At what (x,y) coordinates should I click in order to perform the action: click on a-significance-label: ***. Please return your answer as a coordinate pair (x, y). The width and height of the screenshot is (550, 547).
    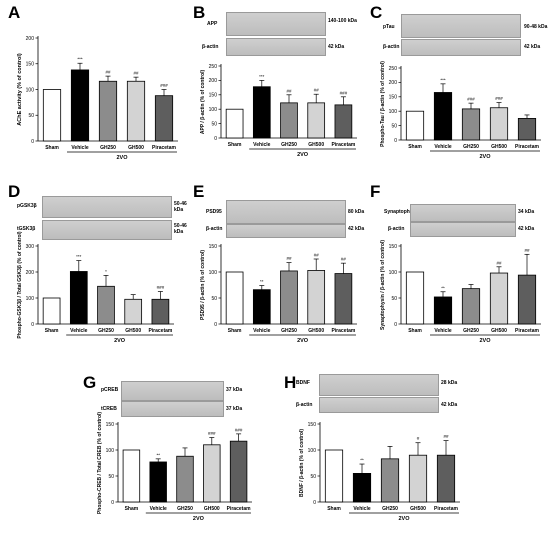
    Looking at the image, I should click on (80, 59).